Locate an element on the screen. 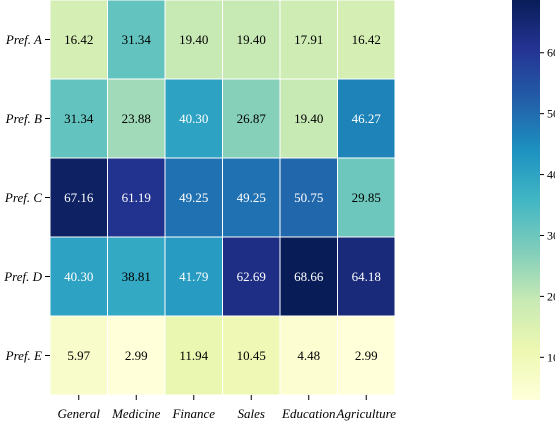 This screenshot has height=426, width=555. cell-value-label: 38.81 is located at coordinates (136, 276).